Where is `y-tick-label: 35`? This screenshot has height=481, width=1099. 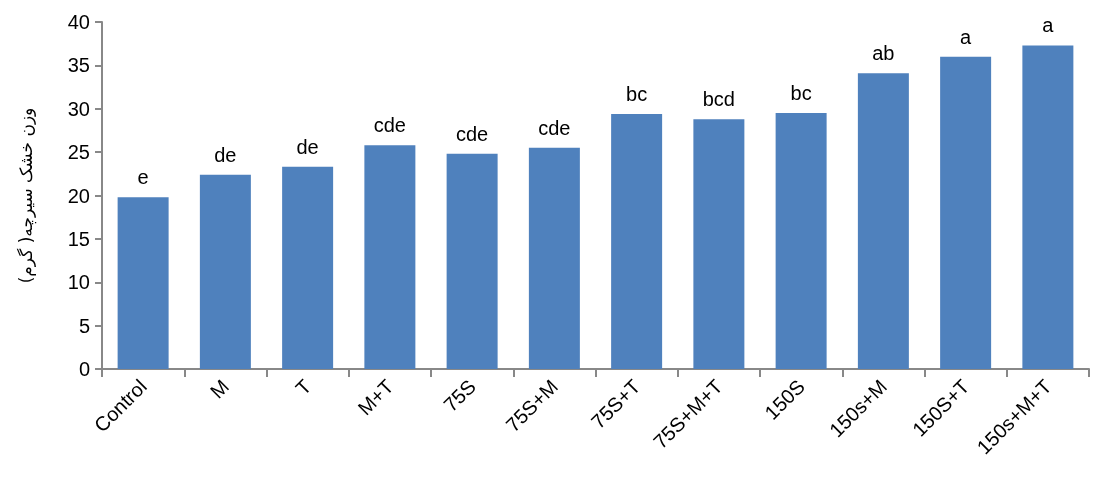
y-tick-label: 35 is located at coordinates (78, 65).